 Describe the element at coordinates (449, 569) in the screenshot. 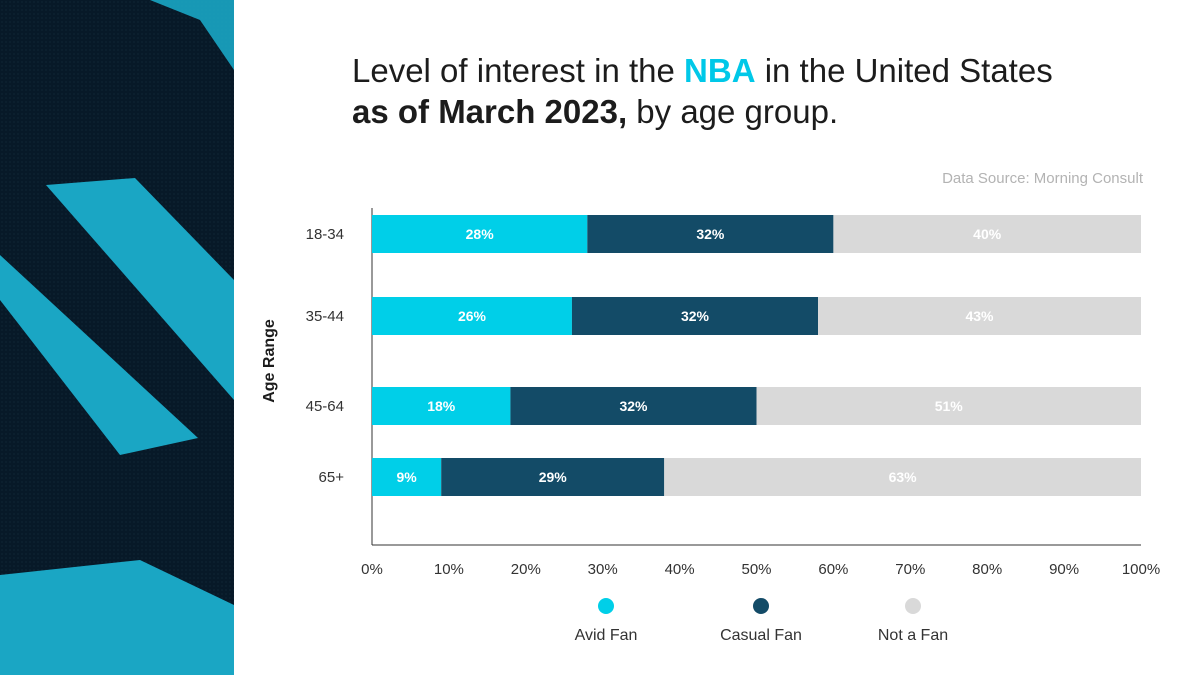

I see `x-tick-label: 10%` at that location.